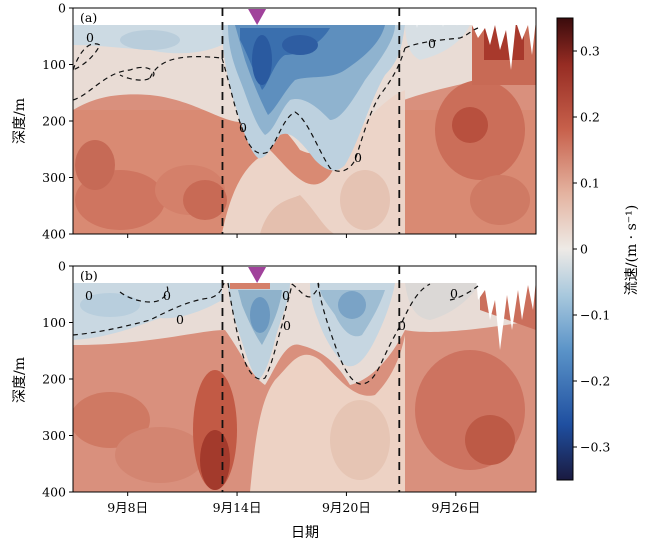 The height and width of the screenshot is (543, 650). I want to click on colorbar-tick-label: 0, so click(584, 249).